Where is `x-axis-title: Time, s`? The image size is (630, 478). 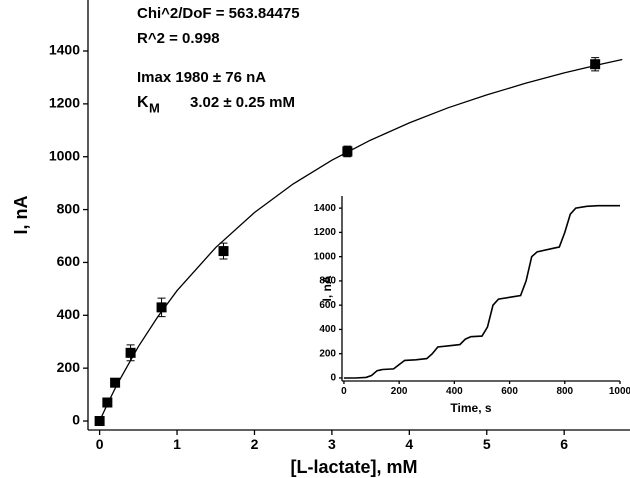 x-axis-title: Time, s is located at coordinates (470, 408).